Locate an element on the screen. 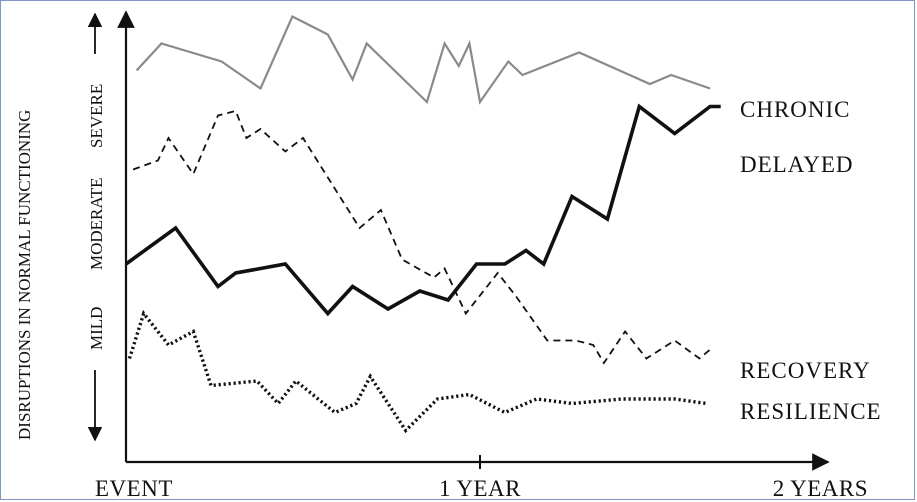 The image size is (917, 502). x-ticks: EVENT 1 YEAR 2 YEARS is located at coordinates (481, 478).